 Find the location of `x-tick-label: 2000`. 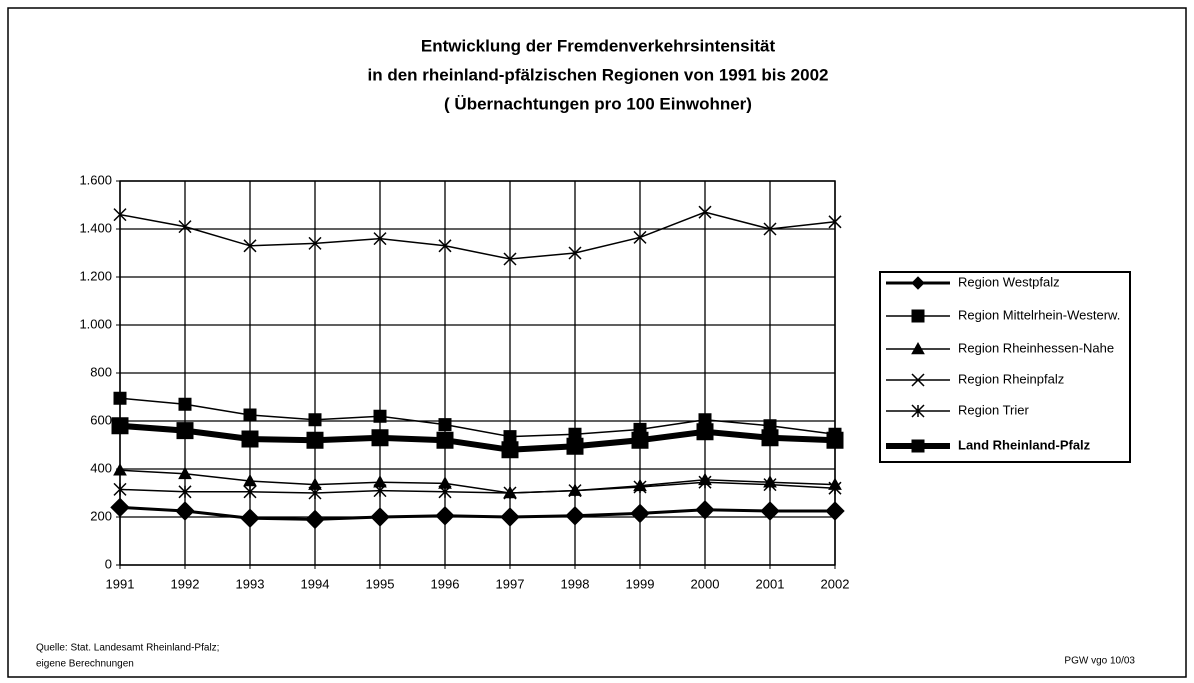

x-tick-label: 2000 is located at coordinates (705, 583).